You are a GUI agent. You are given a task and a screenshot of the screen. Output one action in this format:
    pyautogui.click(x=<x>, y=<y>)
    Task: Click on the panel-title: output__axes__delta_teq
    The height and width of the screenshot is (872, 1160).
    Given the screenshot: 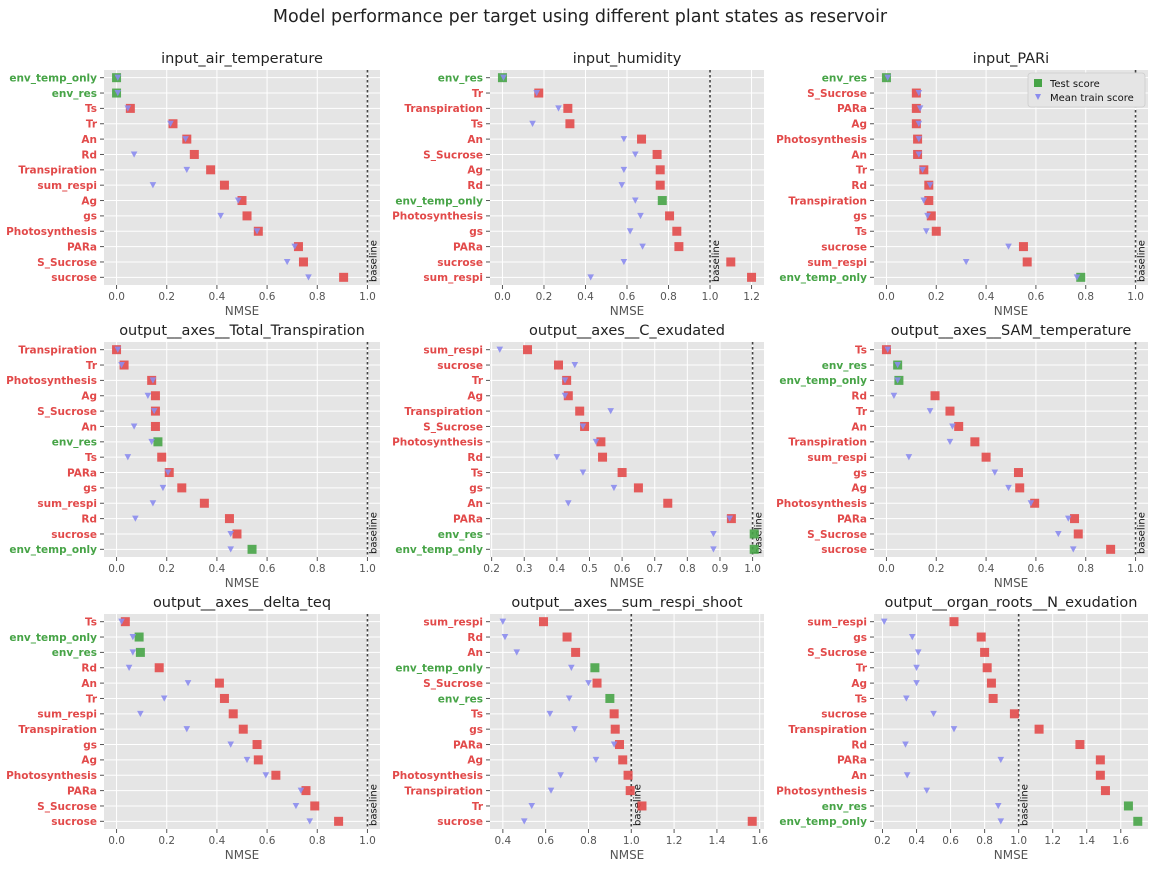 What is the action you would take?
    pyautogui.click(x=242, y=603)
    